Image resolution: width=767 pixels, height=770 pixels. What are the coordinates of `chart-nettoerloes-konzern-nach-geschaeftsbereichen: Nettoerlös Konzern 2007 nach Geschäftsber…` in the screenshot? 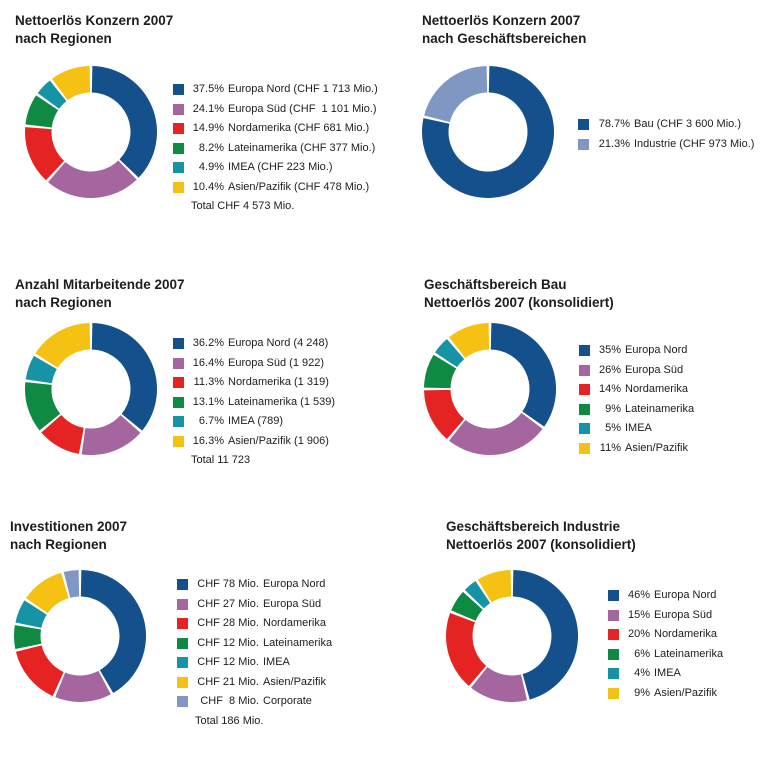 It's located at (588, 105).